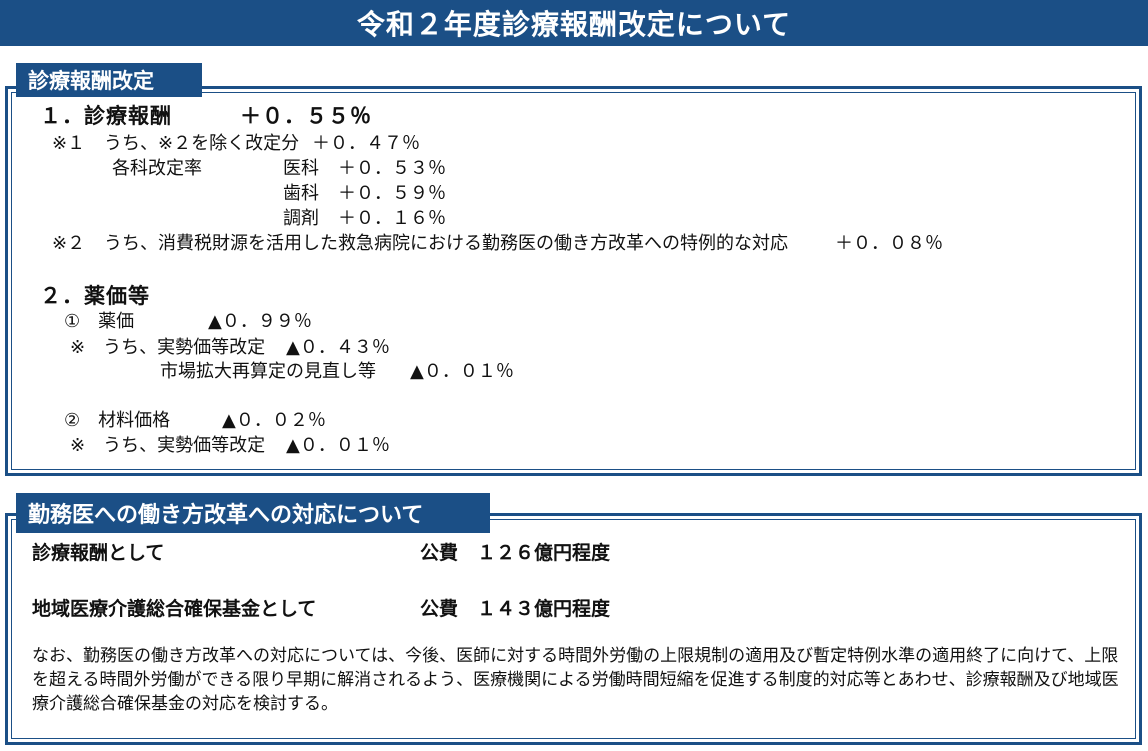 Image resolution: width=1148 pixels, height=751 pixels. Describe the element at coordinates (202, 143) in the screenshot. I see `note1-text: うち、※２を除く改定分` at that location.